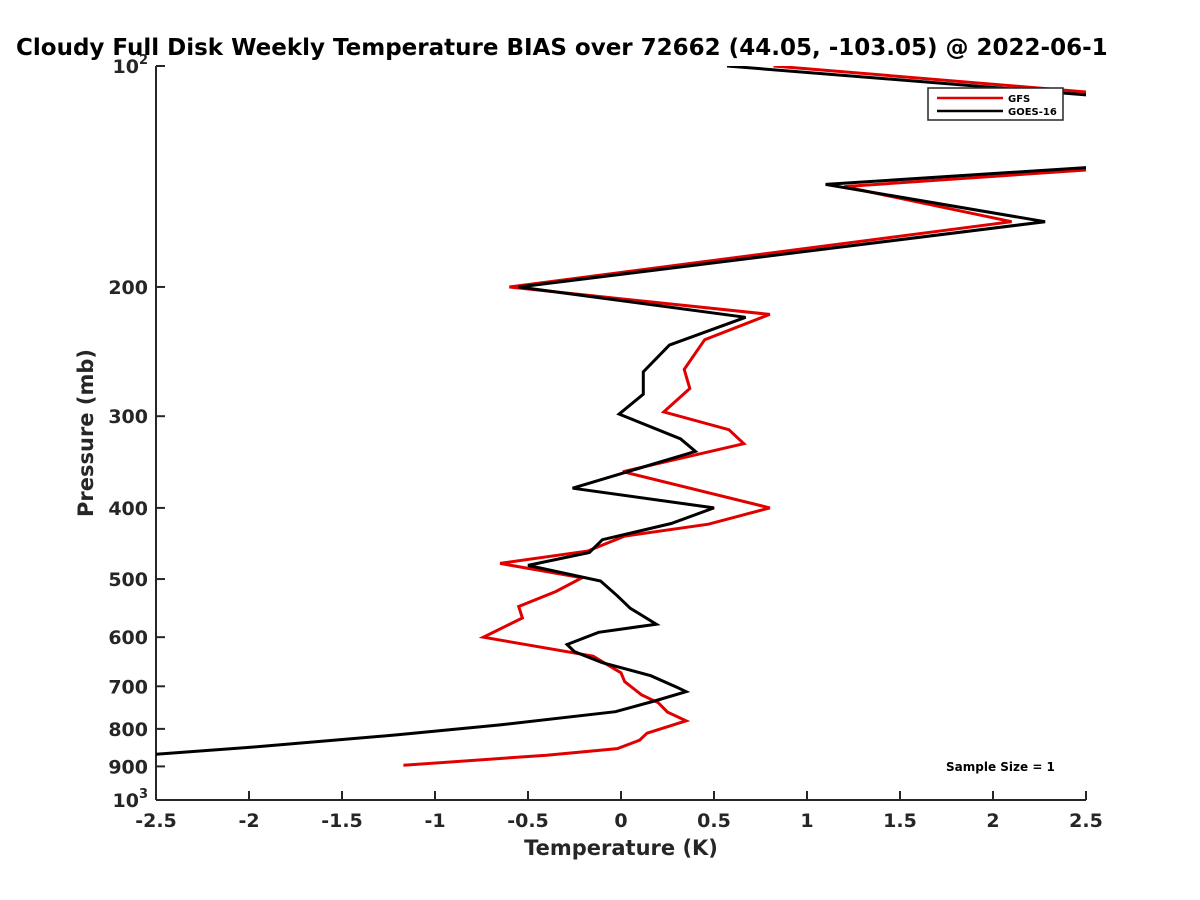  I want to click on y-tick-label: 900, so click(128, 767).